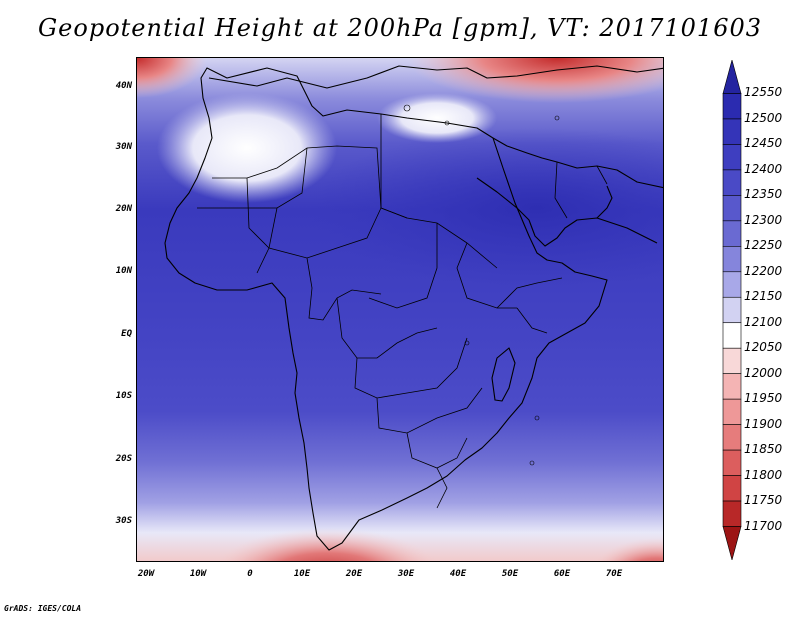 This screenshot has height=618, width=800. I want to click on lat-tick-label: 30N, so click(123, 147).